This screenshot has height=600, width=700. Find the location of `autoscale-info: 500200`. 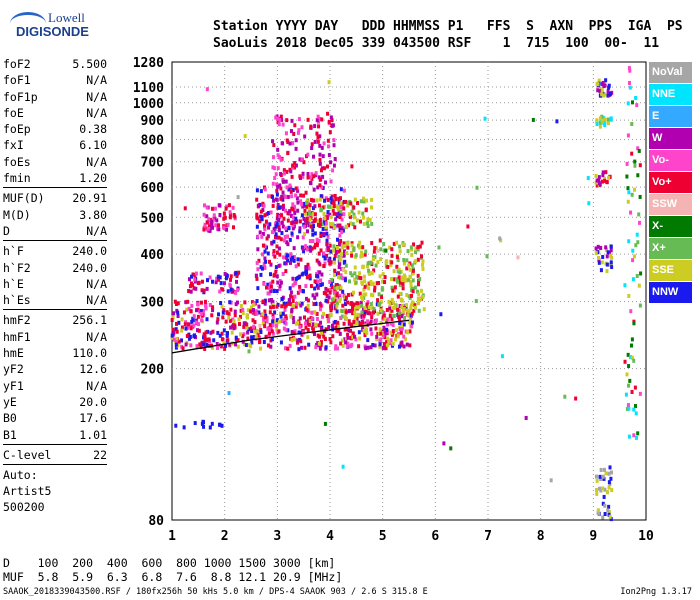

autoscale-info: 500200 is located at coordinates (24, 507).